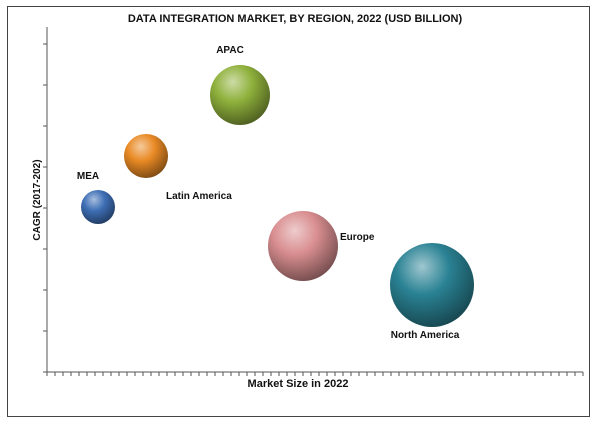 This screenshot has width=599, height=425. What do you see at coordinates (303, 246) in the screenshot?
I see `bubble-europe` at bounding box center [303, 246].